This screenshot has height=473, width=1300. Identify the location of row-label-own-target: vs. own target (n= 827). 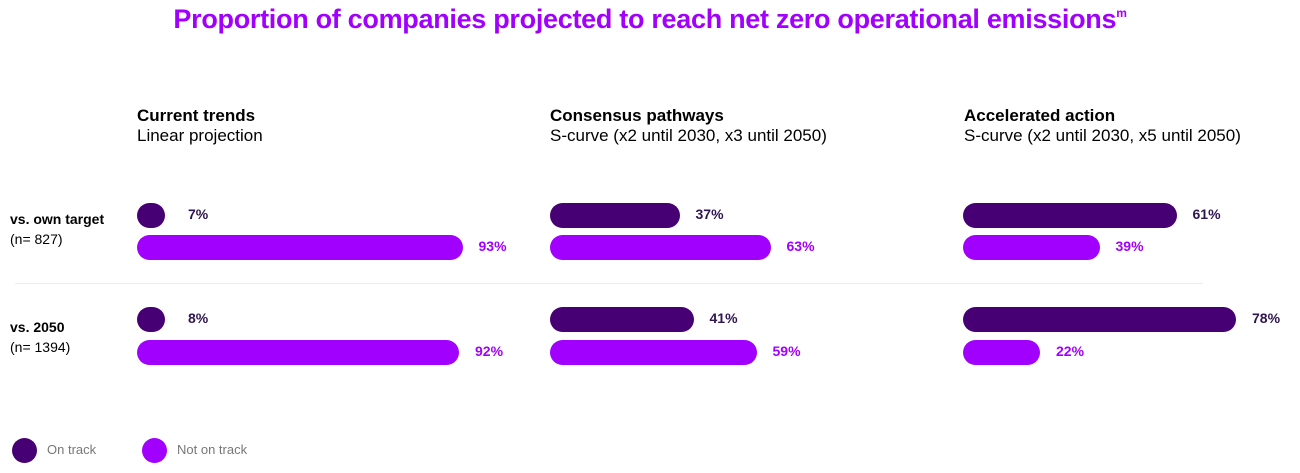
(57, 229).